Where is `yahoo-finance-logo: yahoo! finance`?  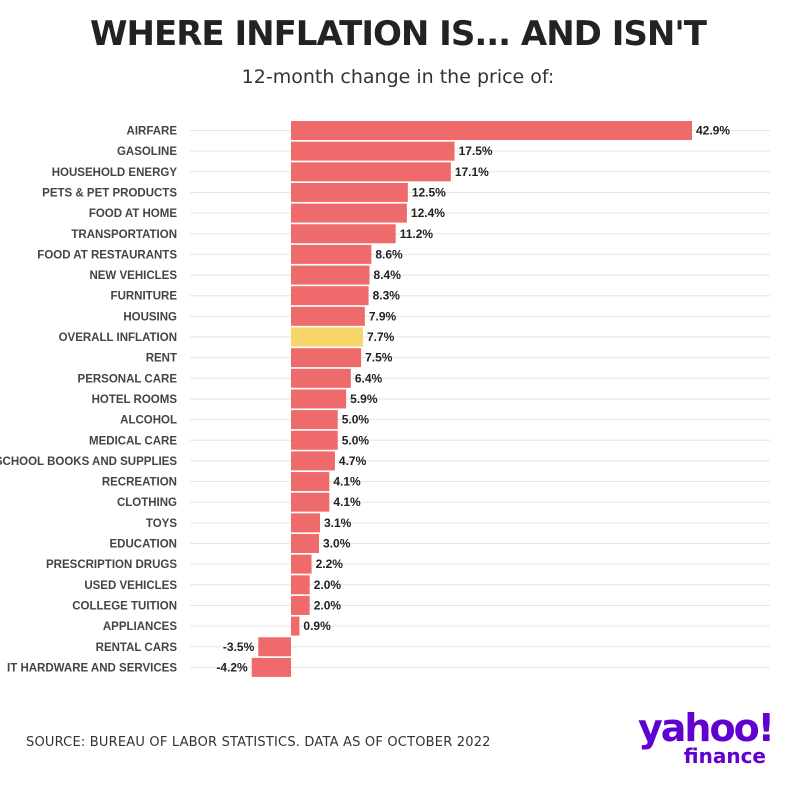 yahoo-finance-logo: yahoo! finance is located at coordinates (708, 739).